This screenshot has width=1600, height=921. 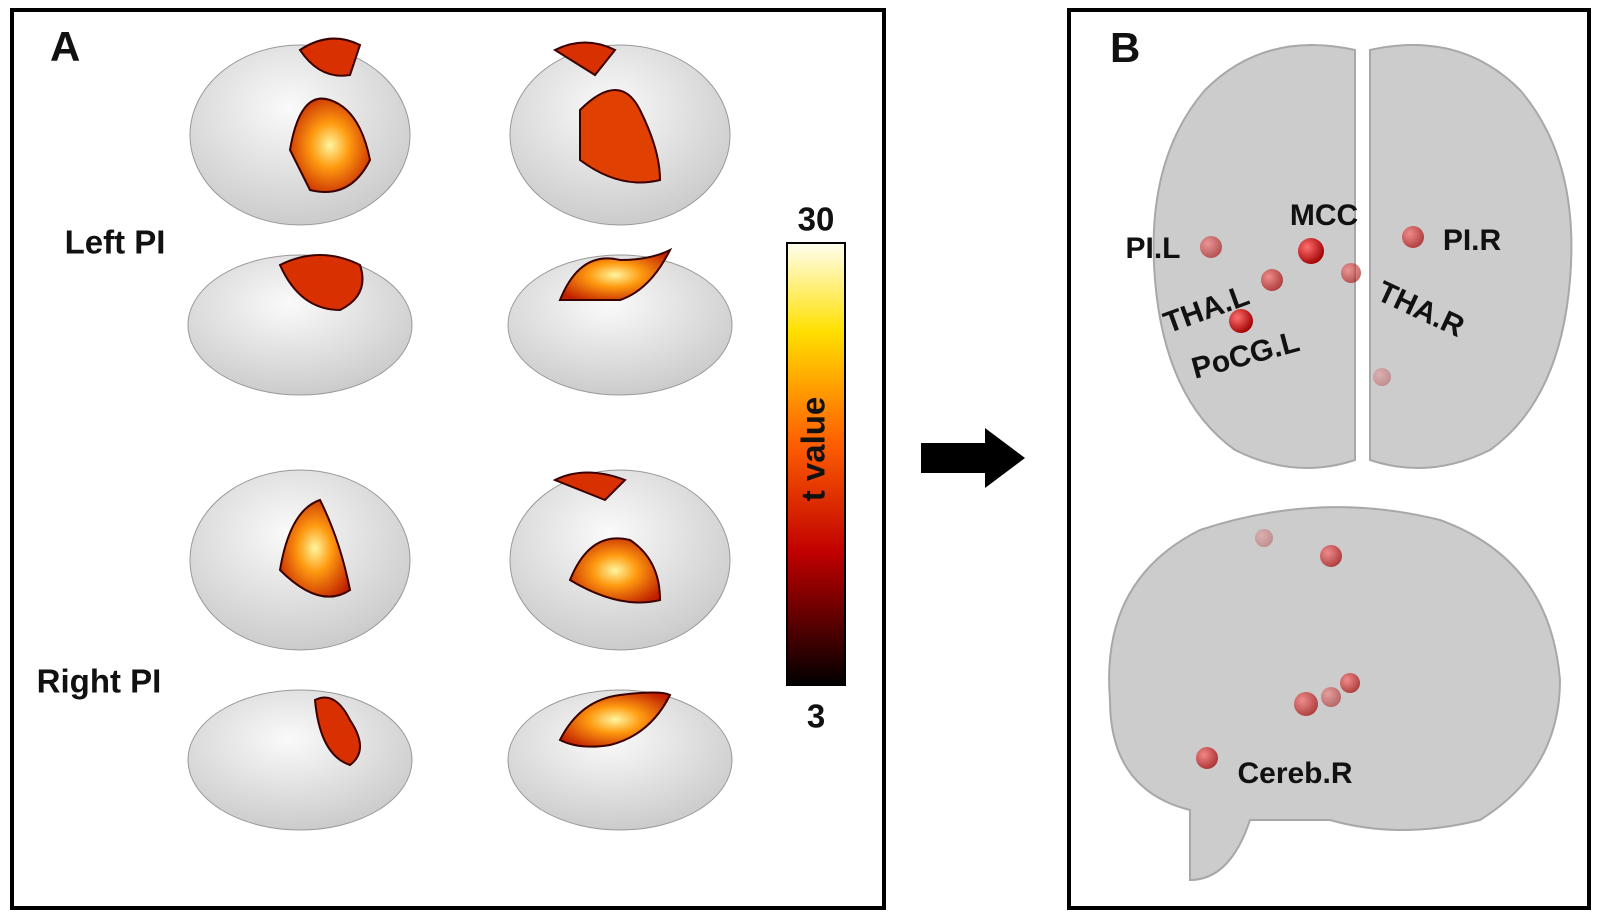 What do you see at coordinates (1152, 248) in the screenshot?
I see `region-label: PI.L` at bounding box center [1152, 248].